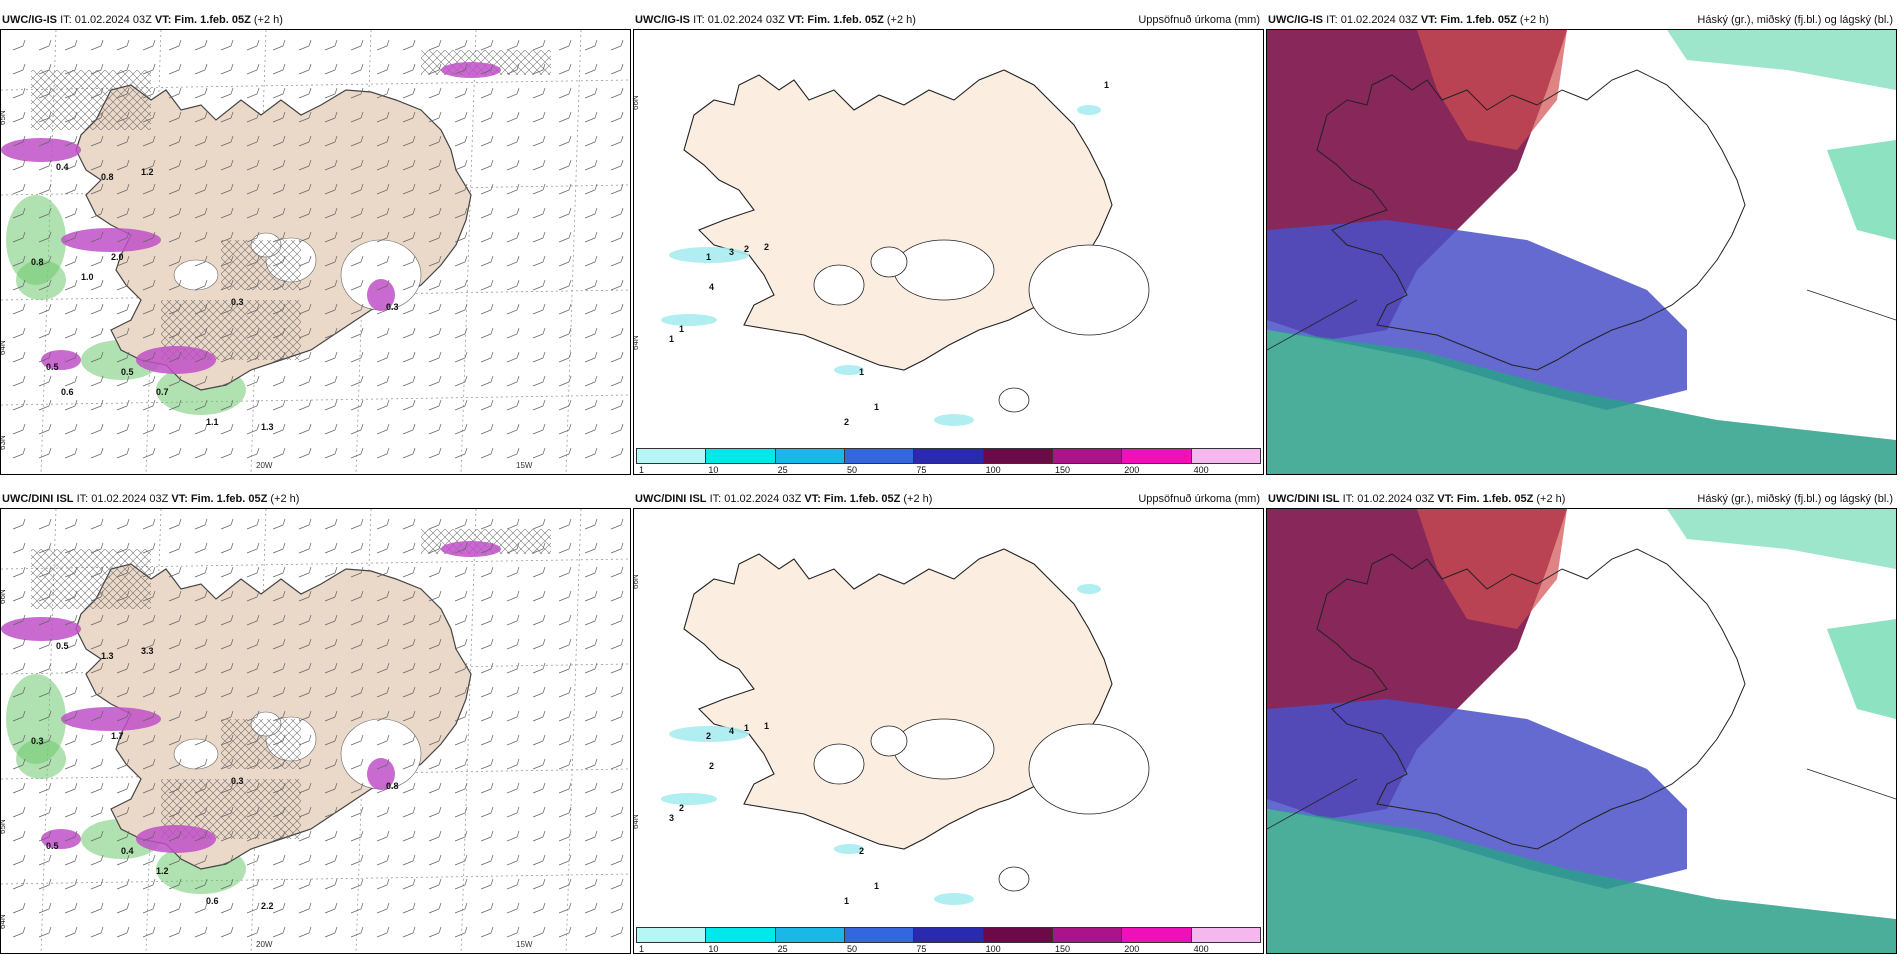 Image resolution: width=1900 pixels, height=954 pixels. I want to click on colorbar-segment: 50, so click(879, 461).